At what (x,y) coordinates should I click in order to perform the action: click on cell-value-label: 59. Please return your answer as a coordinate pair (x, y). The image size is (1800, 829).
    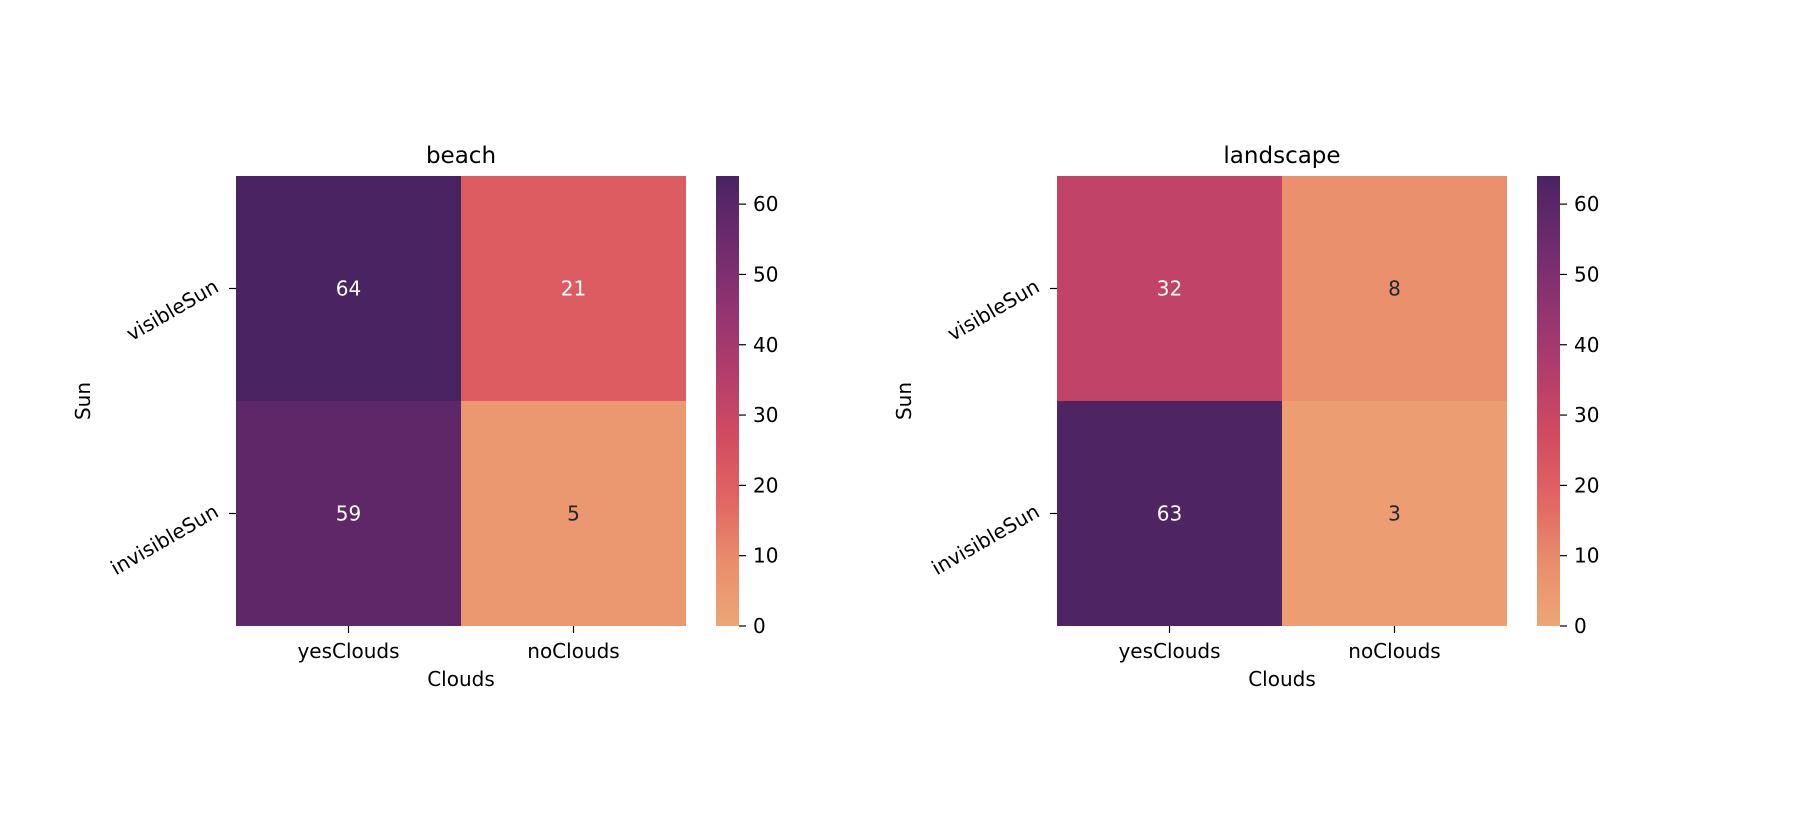
    Looking at the image, I should click on (348, 514).